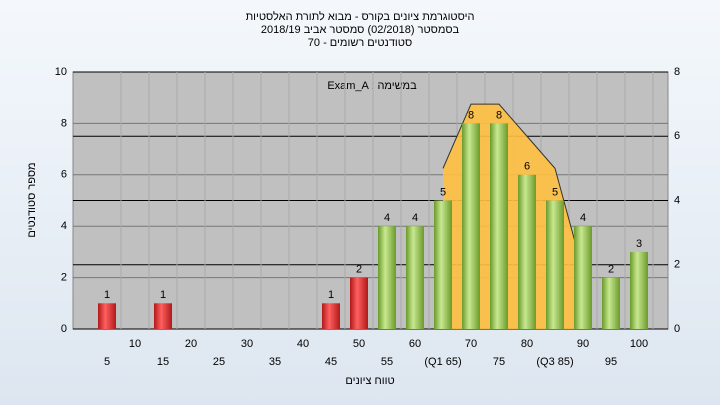 The height and width of the screenshot is (405, 720). I want to click on x-tick-label: 100, so click(639, 344).